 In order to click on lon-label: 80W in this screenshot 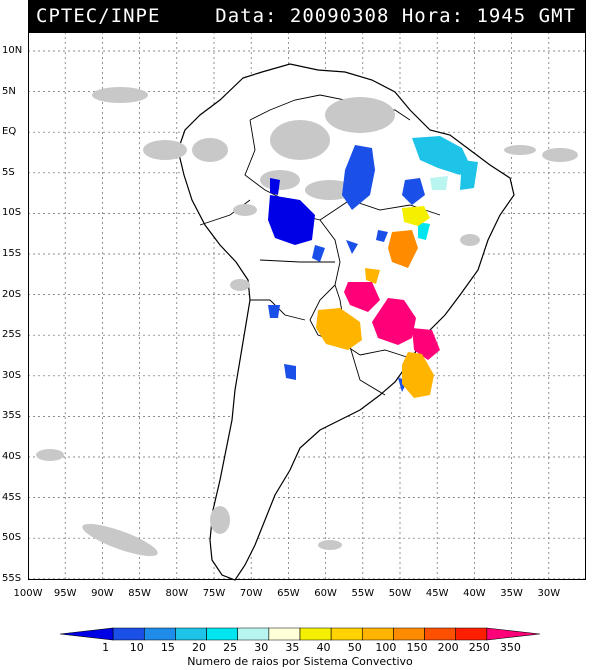, I will do `click(177, 593)`.